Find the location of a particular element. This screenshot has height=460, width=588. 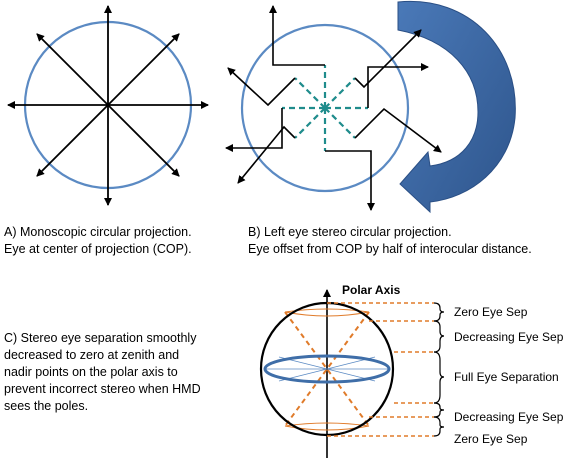

eye-offset-lines is located at coordinates (325, 108).